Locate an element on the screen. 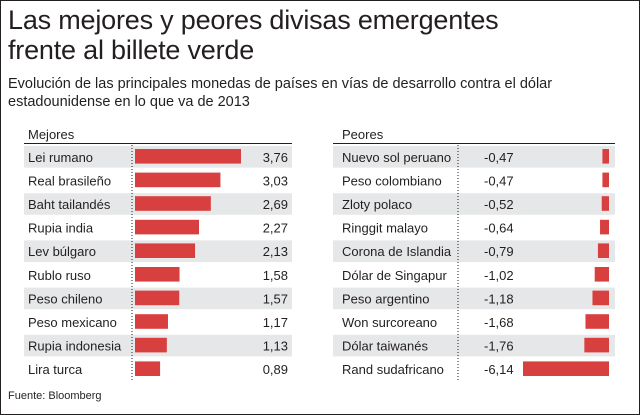 This screenshot has width=640, height=415. best-panel-header: Mejores is located at coordinates (51, 134).